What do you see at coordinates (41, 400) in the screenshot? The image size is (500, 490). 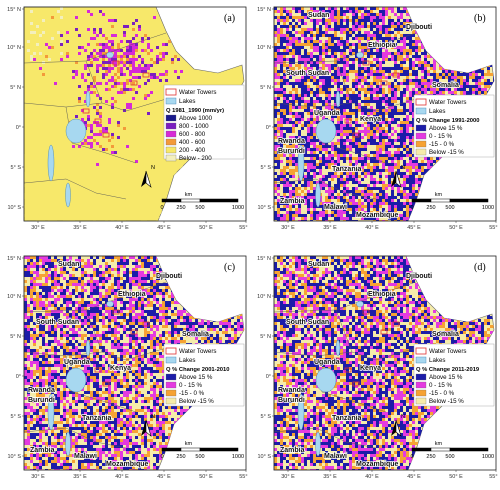 I see `place-label: Burundi` at bounding box center [41, 400].